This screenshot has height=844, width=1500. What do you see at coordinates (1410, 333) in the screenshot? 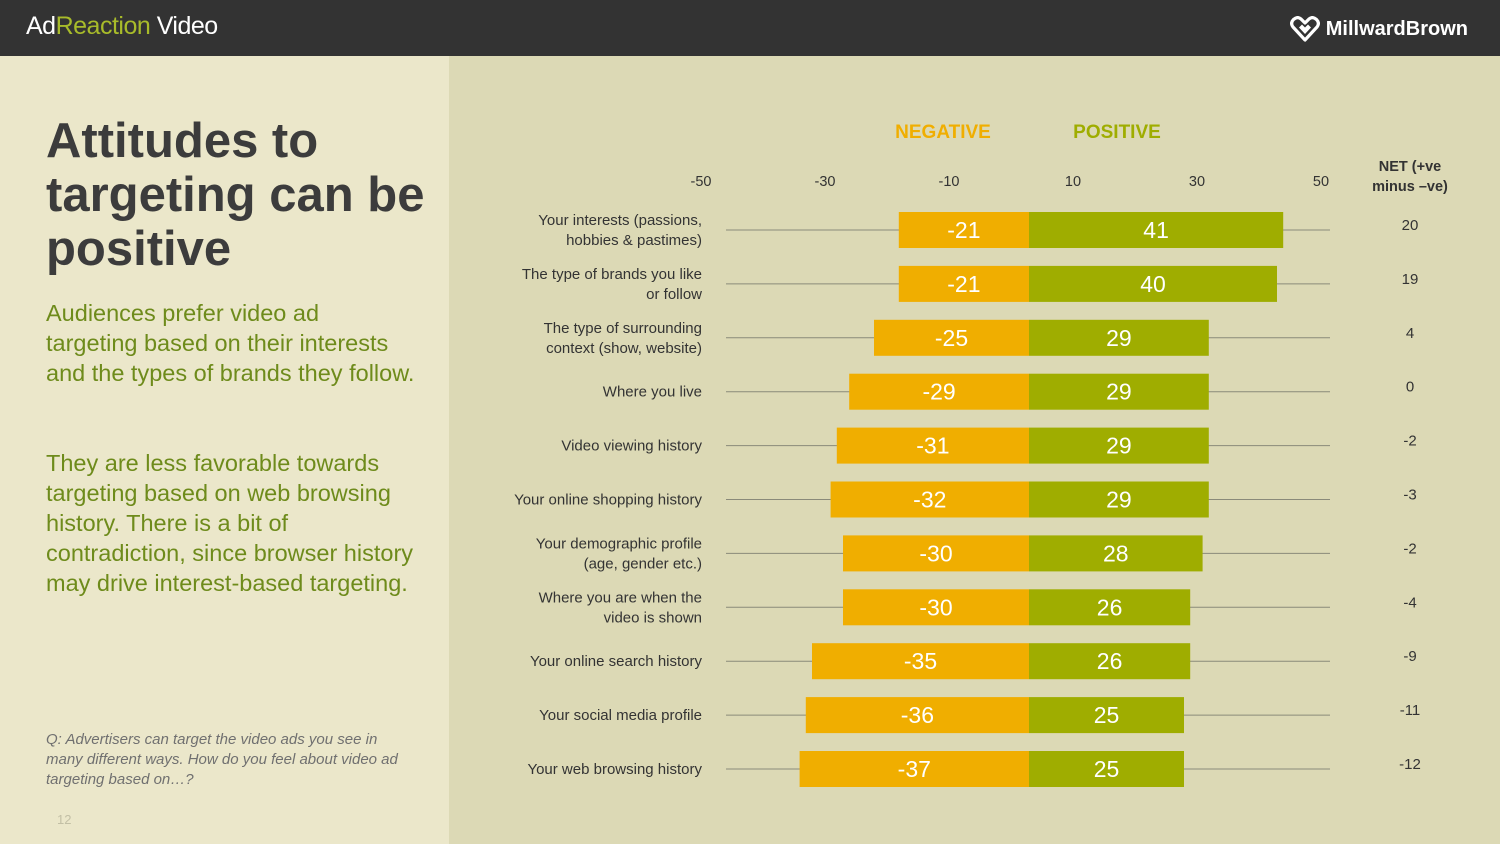
I see `net-value: 4` at bounding box center [1410, 333].